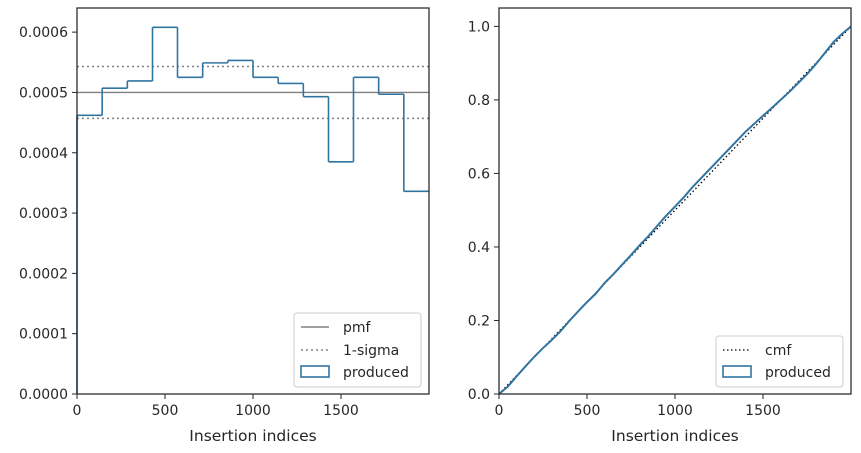  I want to click on y-tick-label: 0.4, so click(479, 248).